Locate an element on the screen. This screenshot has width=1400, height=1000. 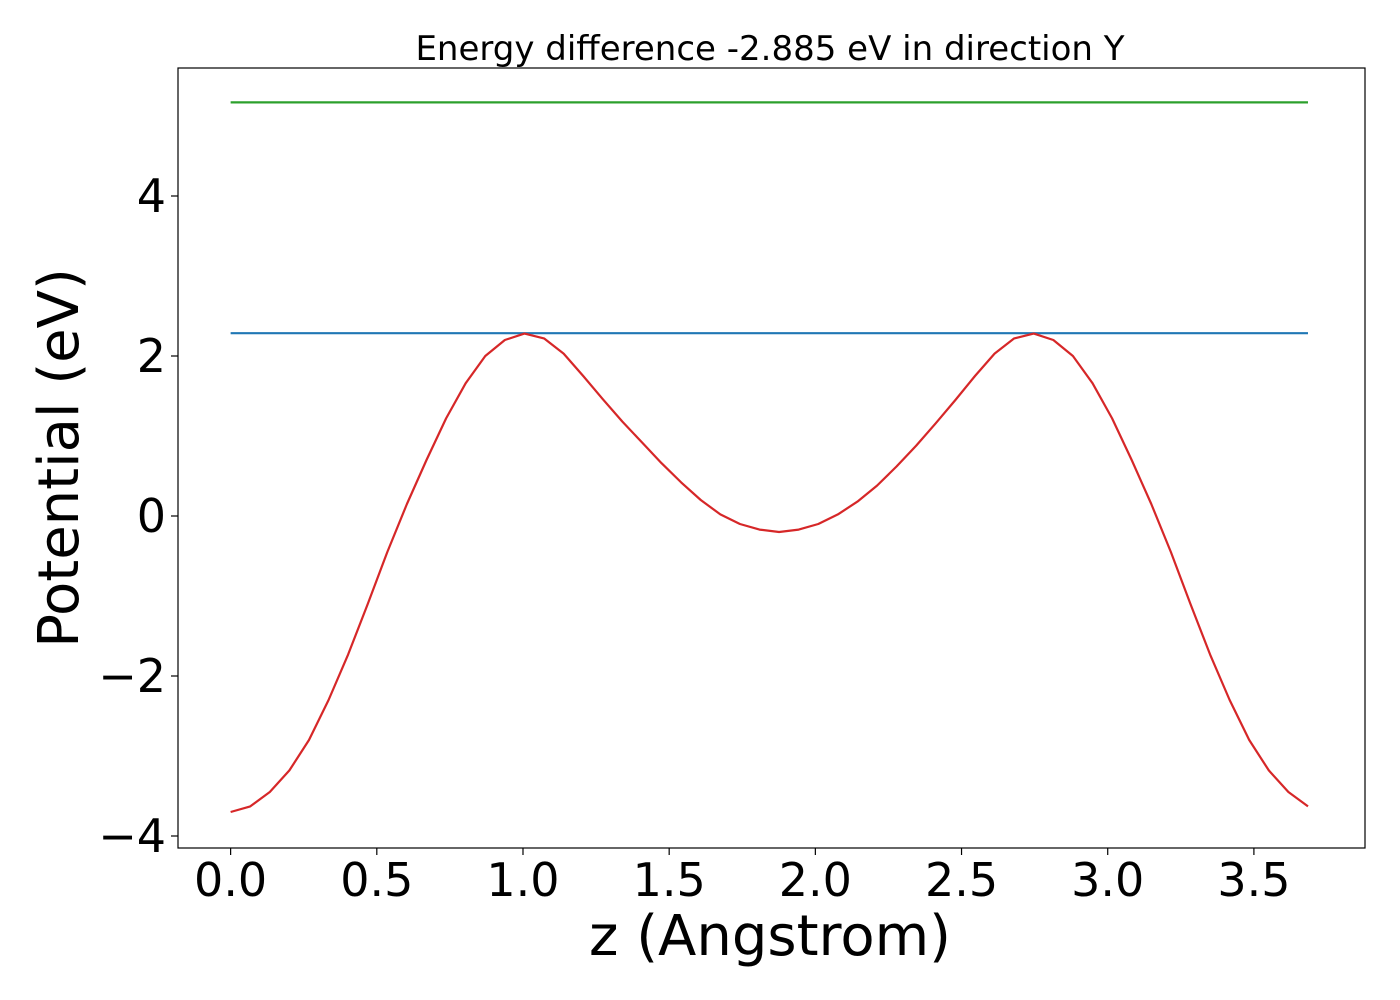
x-tick-label: 0.0 is located at coordinates (230, 880).